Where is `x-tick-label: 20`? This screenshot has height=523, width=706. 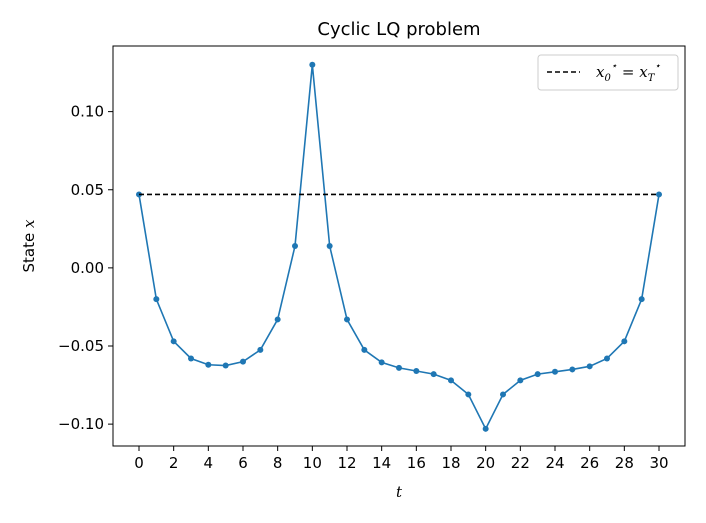 x-tick-label: 20 is located at coordinates (485, 463).